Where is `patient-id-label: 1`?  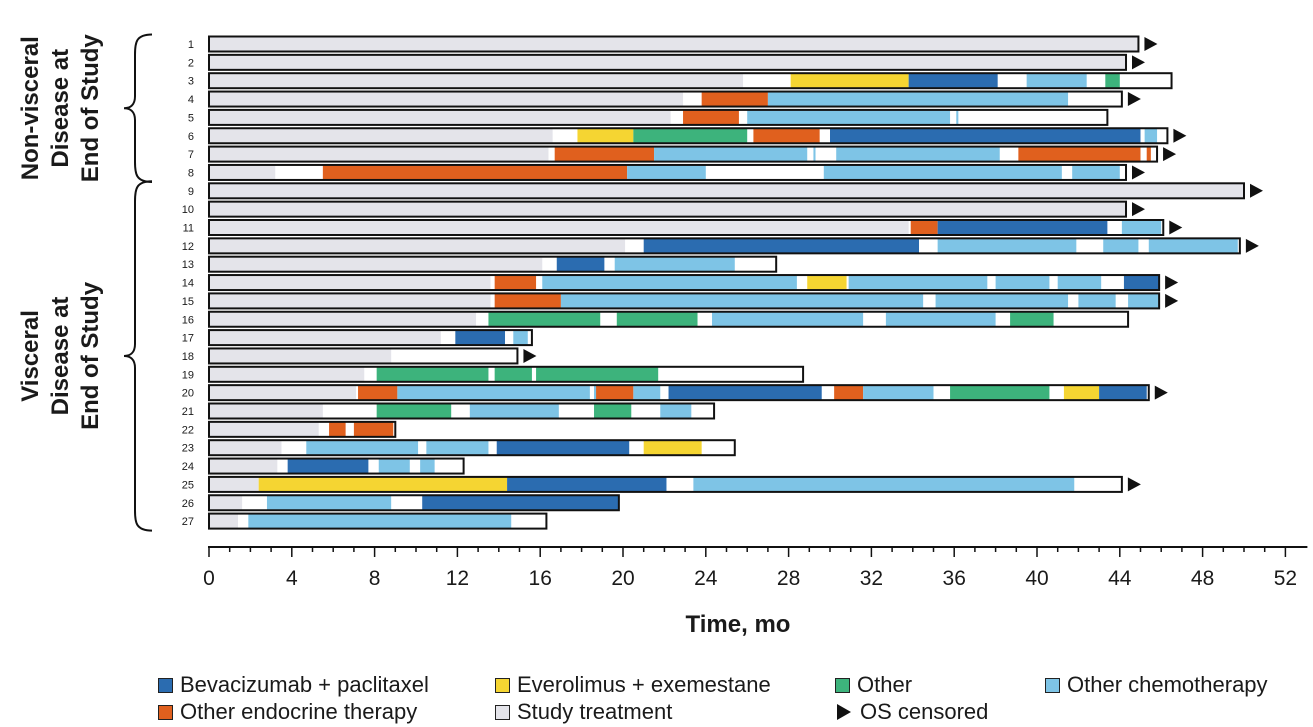
patient-id-label: 1 is located at coordinates (191, 45).